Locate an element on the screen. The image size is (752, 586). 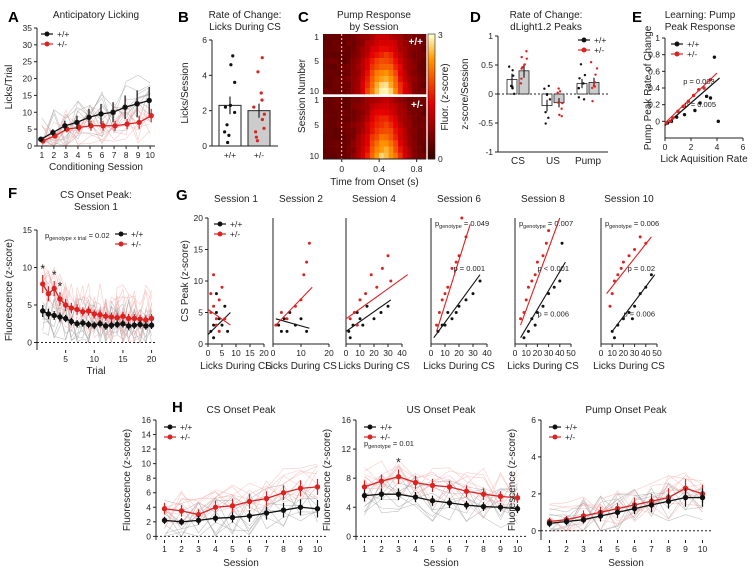
panel-D-title-2: dLight1.2 Peaks is located at coordinates (546, 27).